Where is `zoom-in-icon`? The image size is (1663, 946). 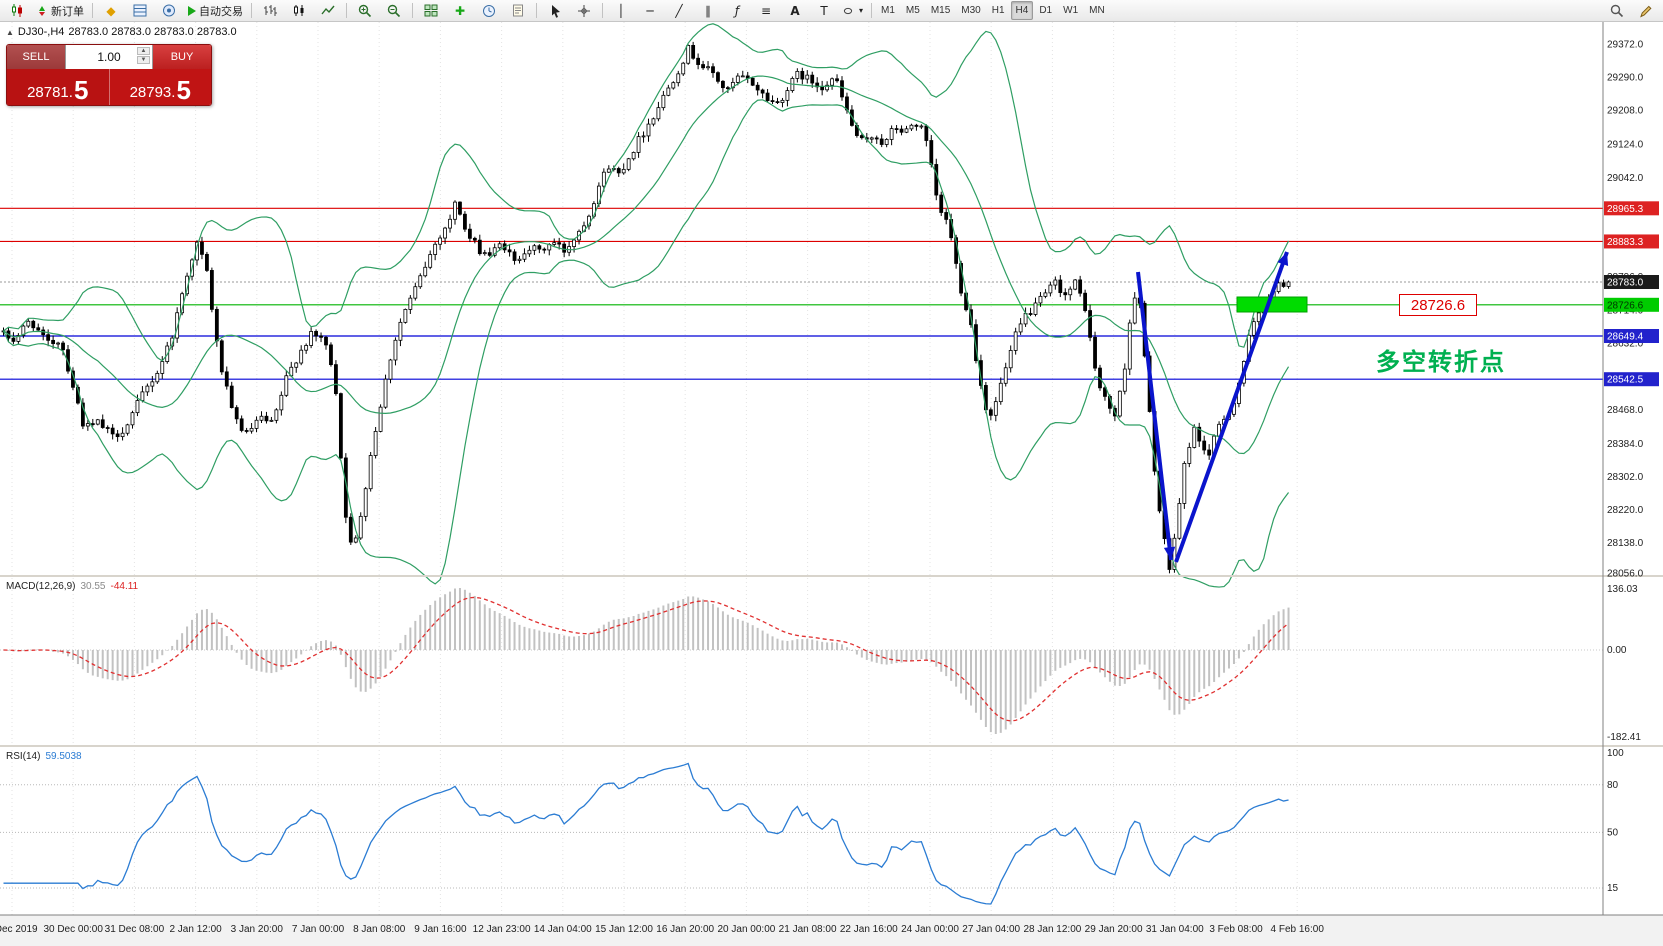 zoom-in-icon is located at coordinates (365, 10).